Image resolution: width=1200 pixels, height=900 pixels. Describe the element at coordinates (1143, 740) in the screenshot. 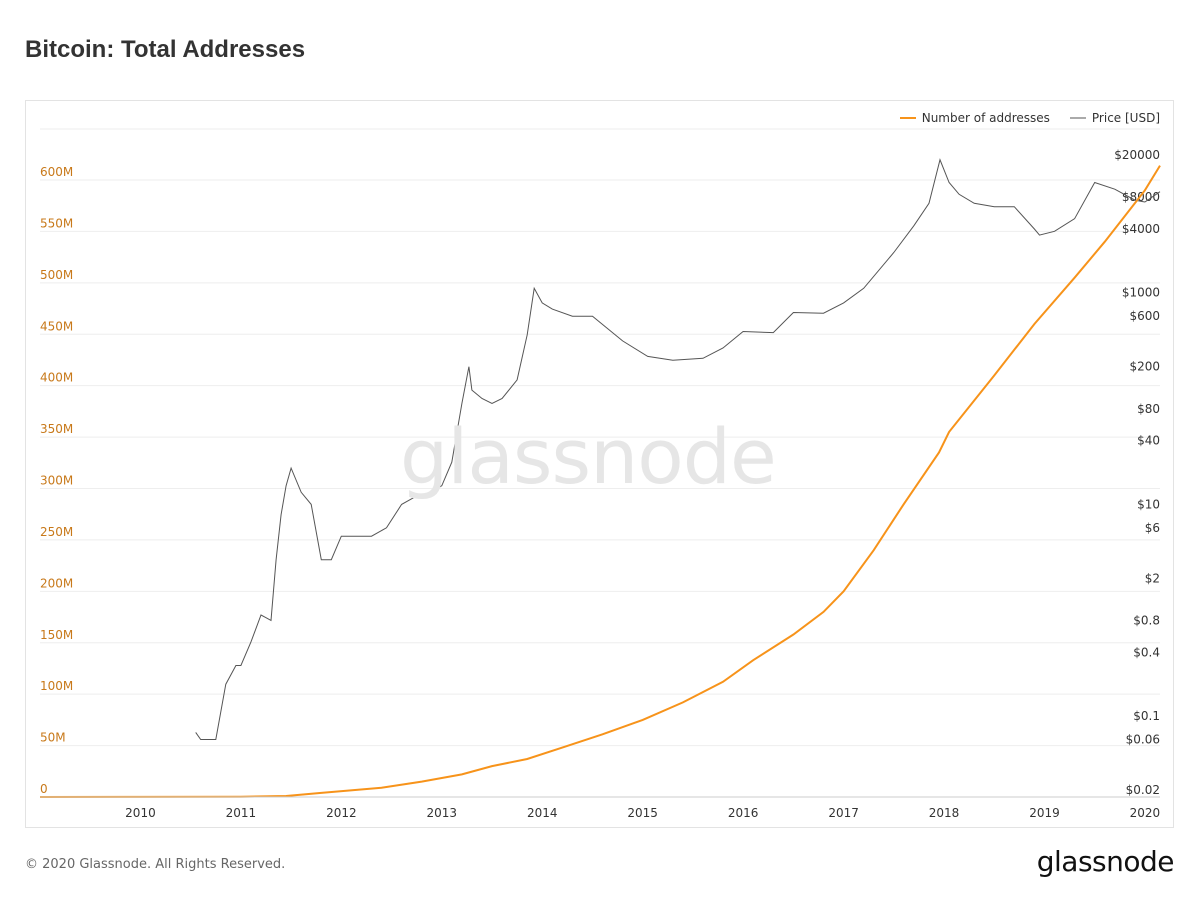

I see `right-axis-tick-label: $0.06` at that location.